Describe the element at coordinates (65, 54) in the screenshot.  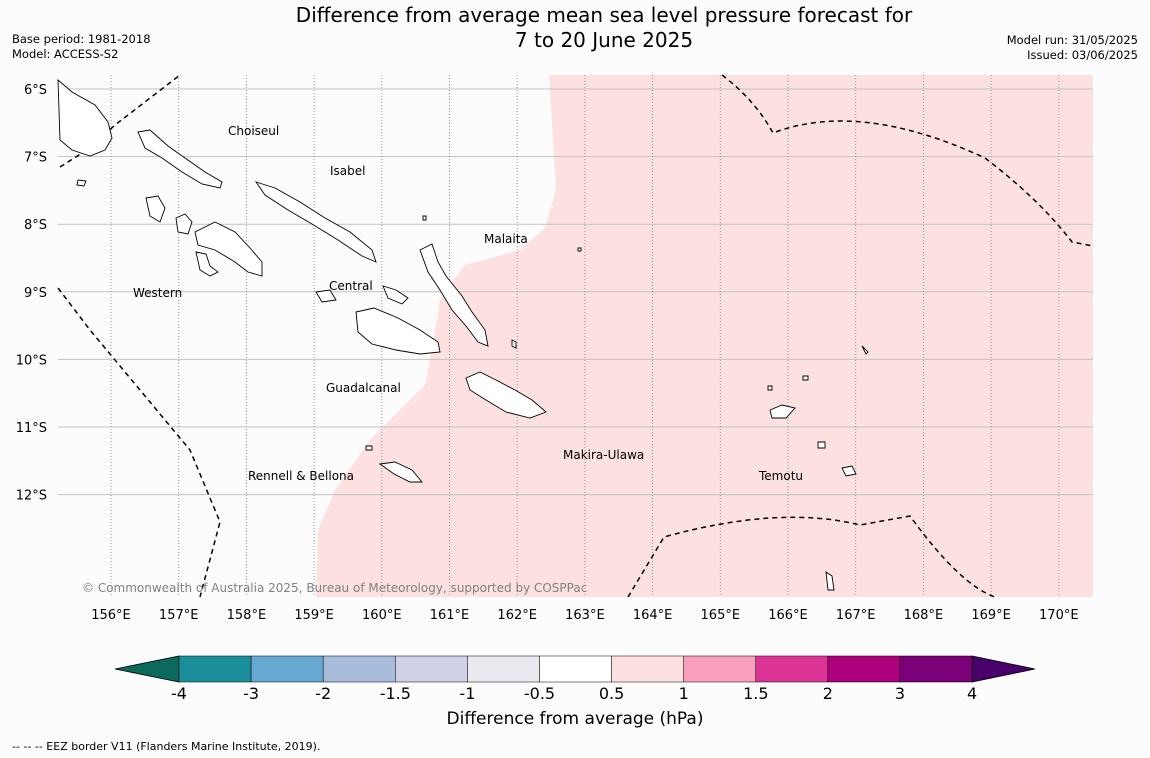
I see `model-name: Model: ACCESS-S2` at that location.